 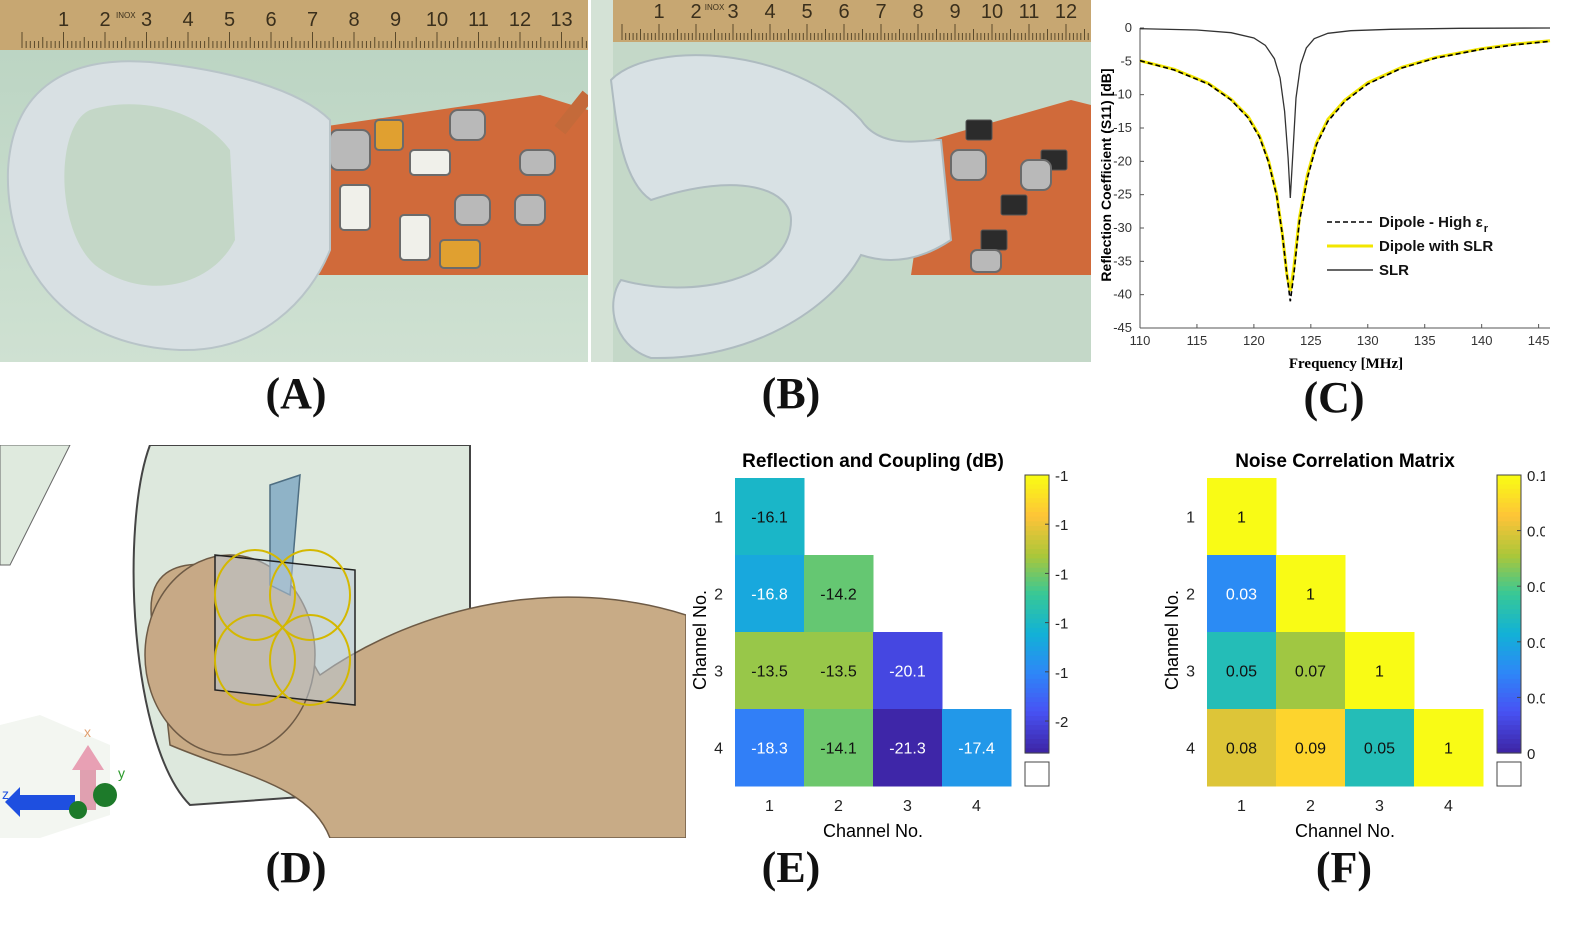 I want to click on y-tick-label: 4, so click(x=1190, y=749).